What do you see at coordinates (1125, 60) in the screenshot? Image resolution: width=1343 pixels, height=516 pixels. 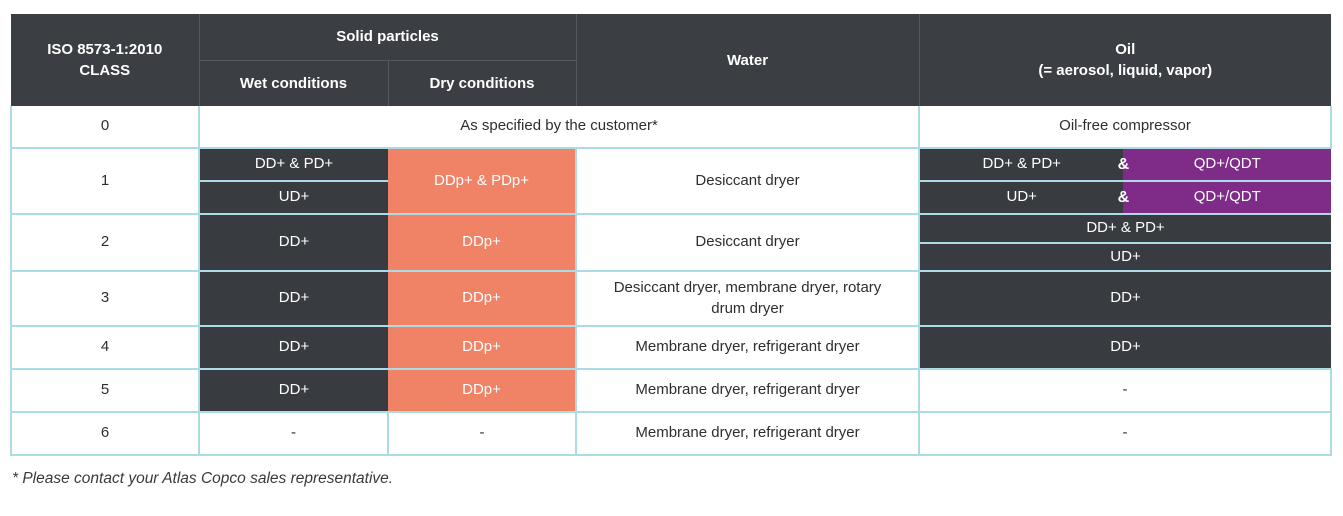 I see `header-oil: Oil (= aerosol, liquid, vapor)` at bounding box center [1125, 60].